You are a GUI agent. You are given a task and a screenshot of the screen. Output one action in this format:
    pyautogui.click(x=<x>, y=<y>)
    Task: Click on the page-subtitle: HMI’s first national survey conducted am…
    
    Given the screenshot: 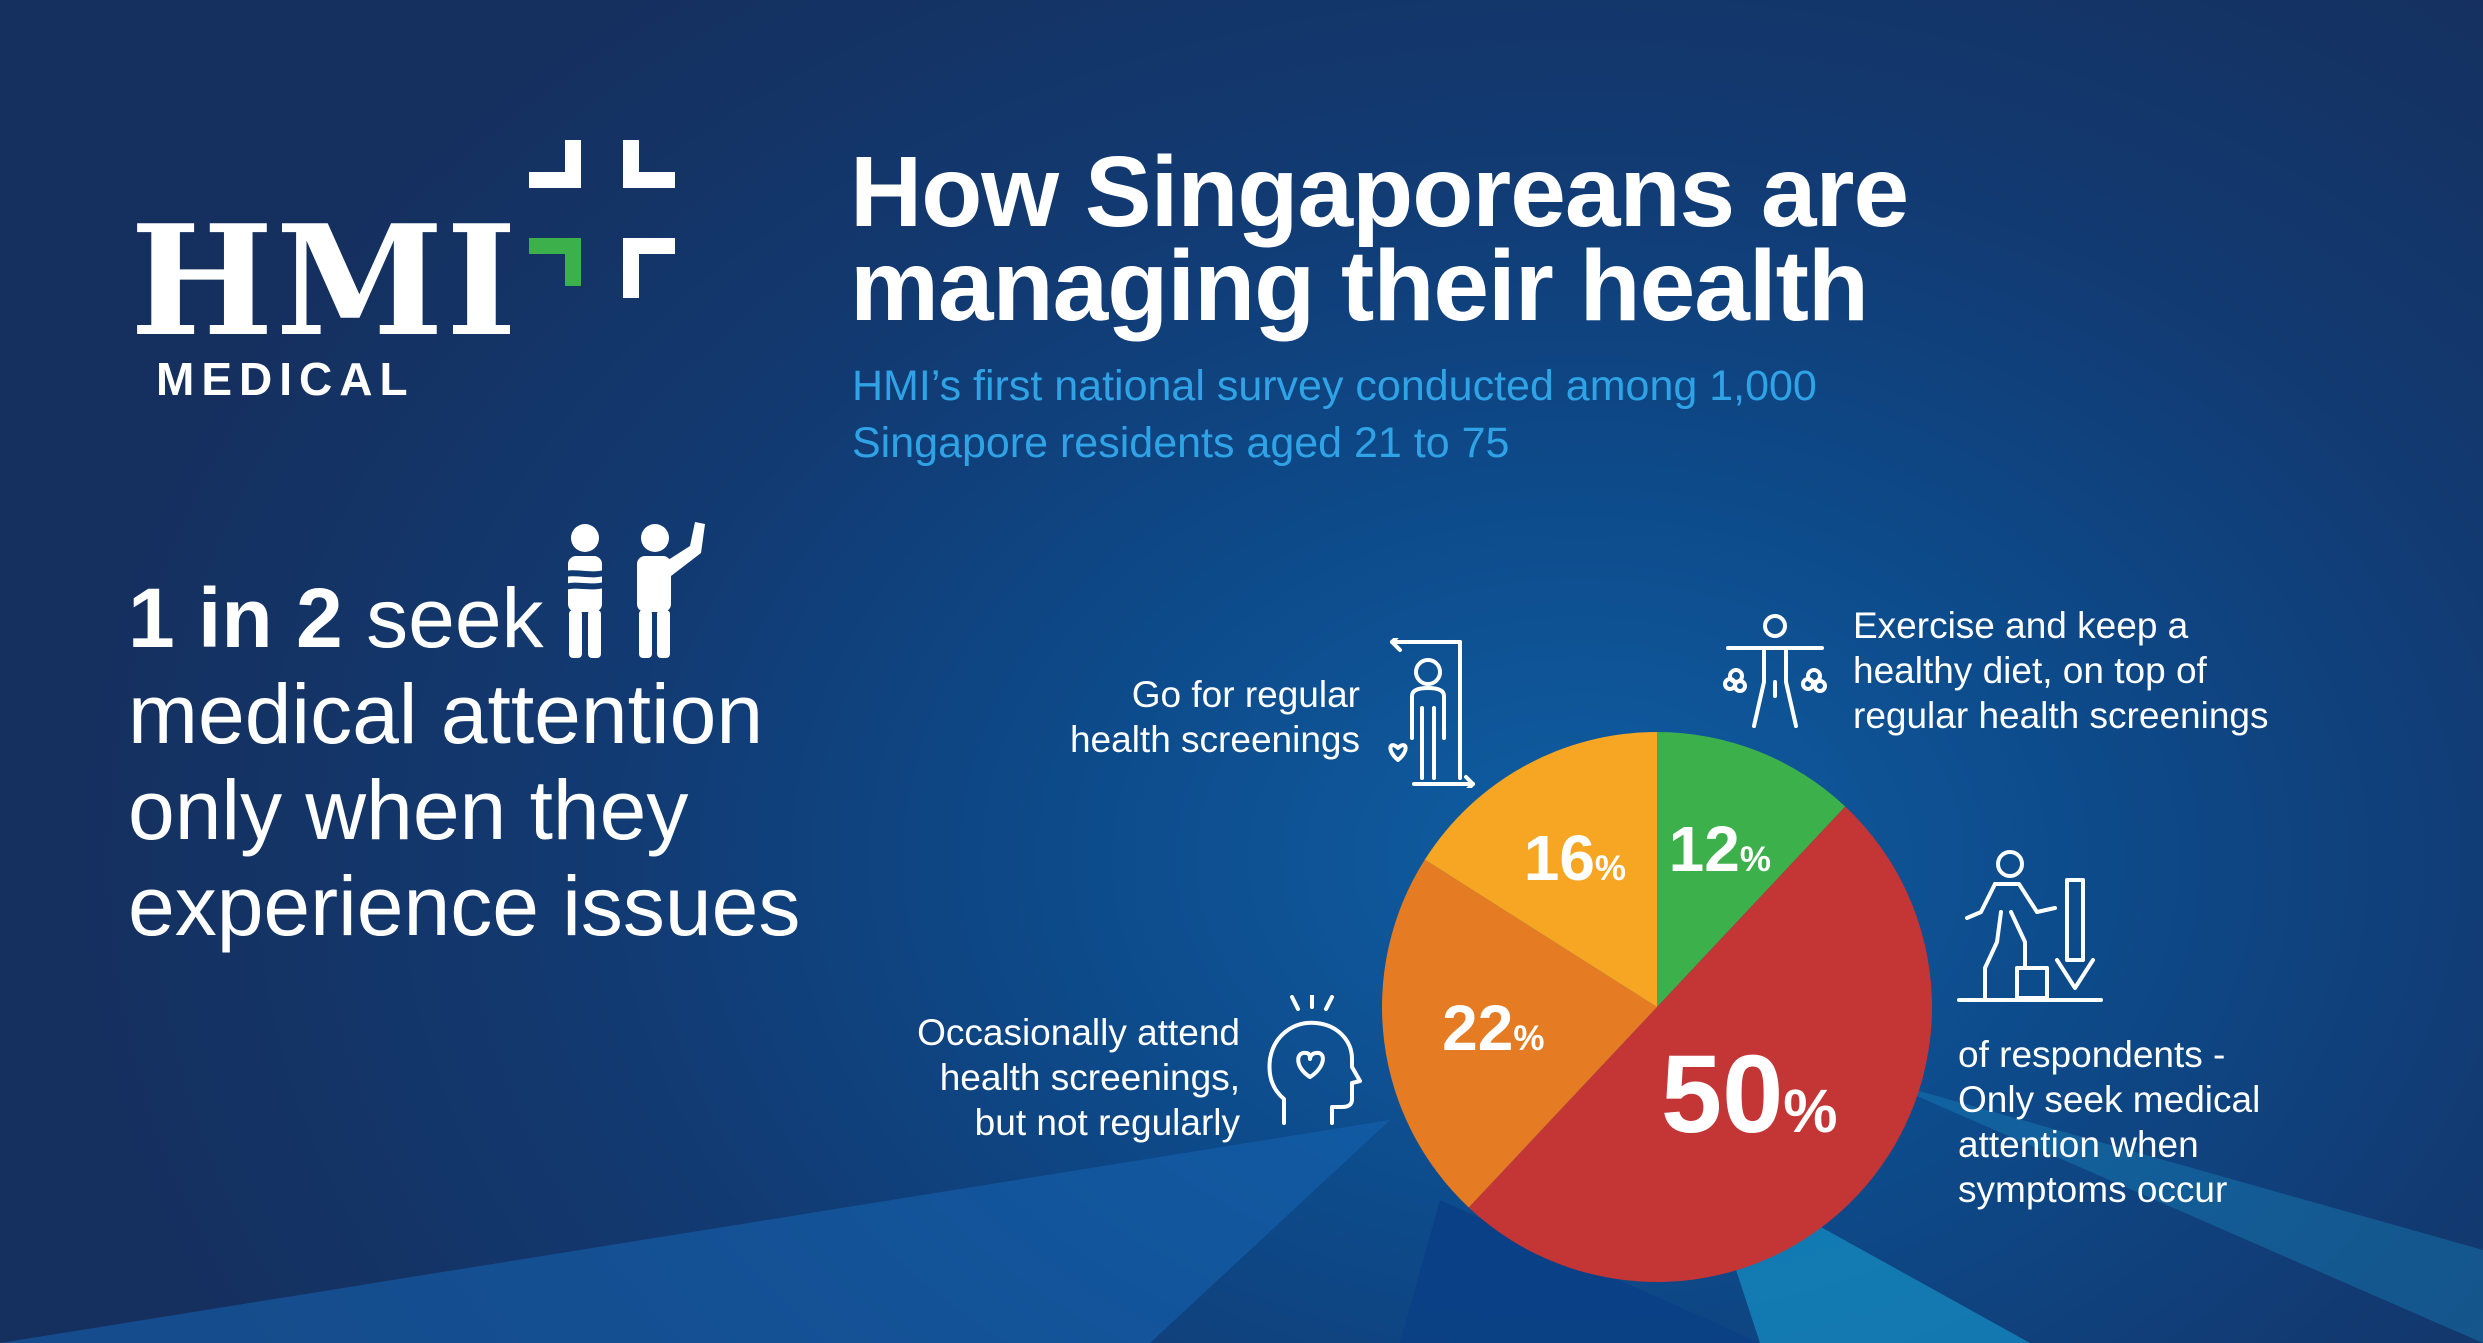 What is the action you would take?
    pyautogui.click(x=1502, y=415)
    